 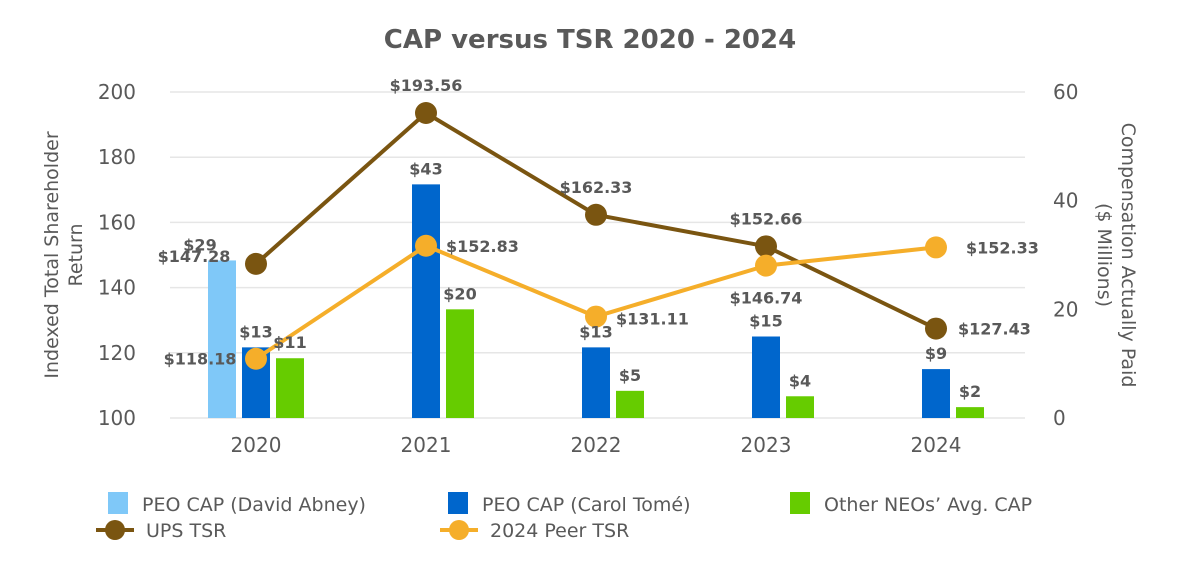 What do you see at coordinates (590, 40) in the screenshot?
I see `chart-title: CAP versus TSR 2020 - 2024` at bounding box center [590, 40].